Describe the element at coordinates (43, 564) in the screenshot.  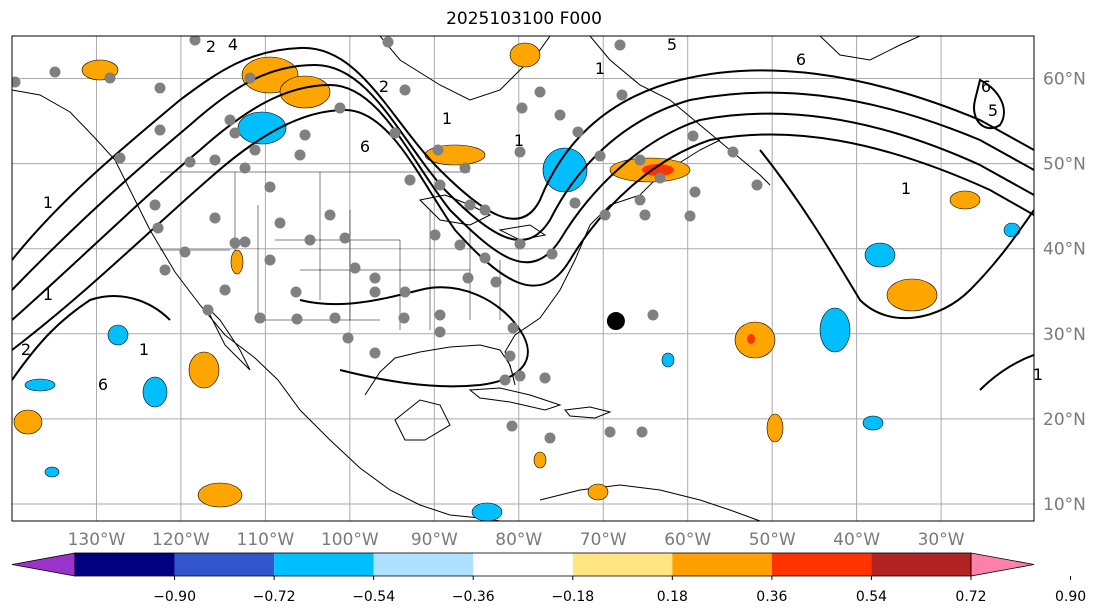
I see `colorbar-extend-low` at that location.